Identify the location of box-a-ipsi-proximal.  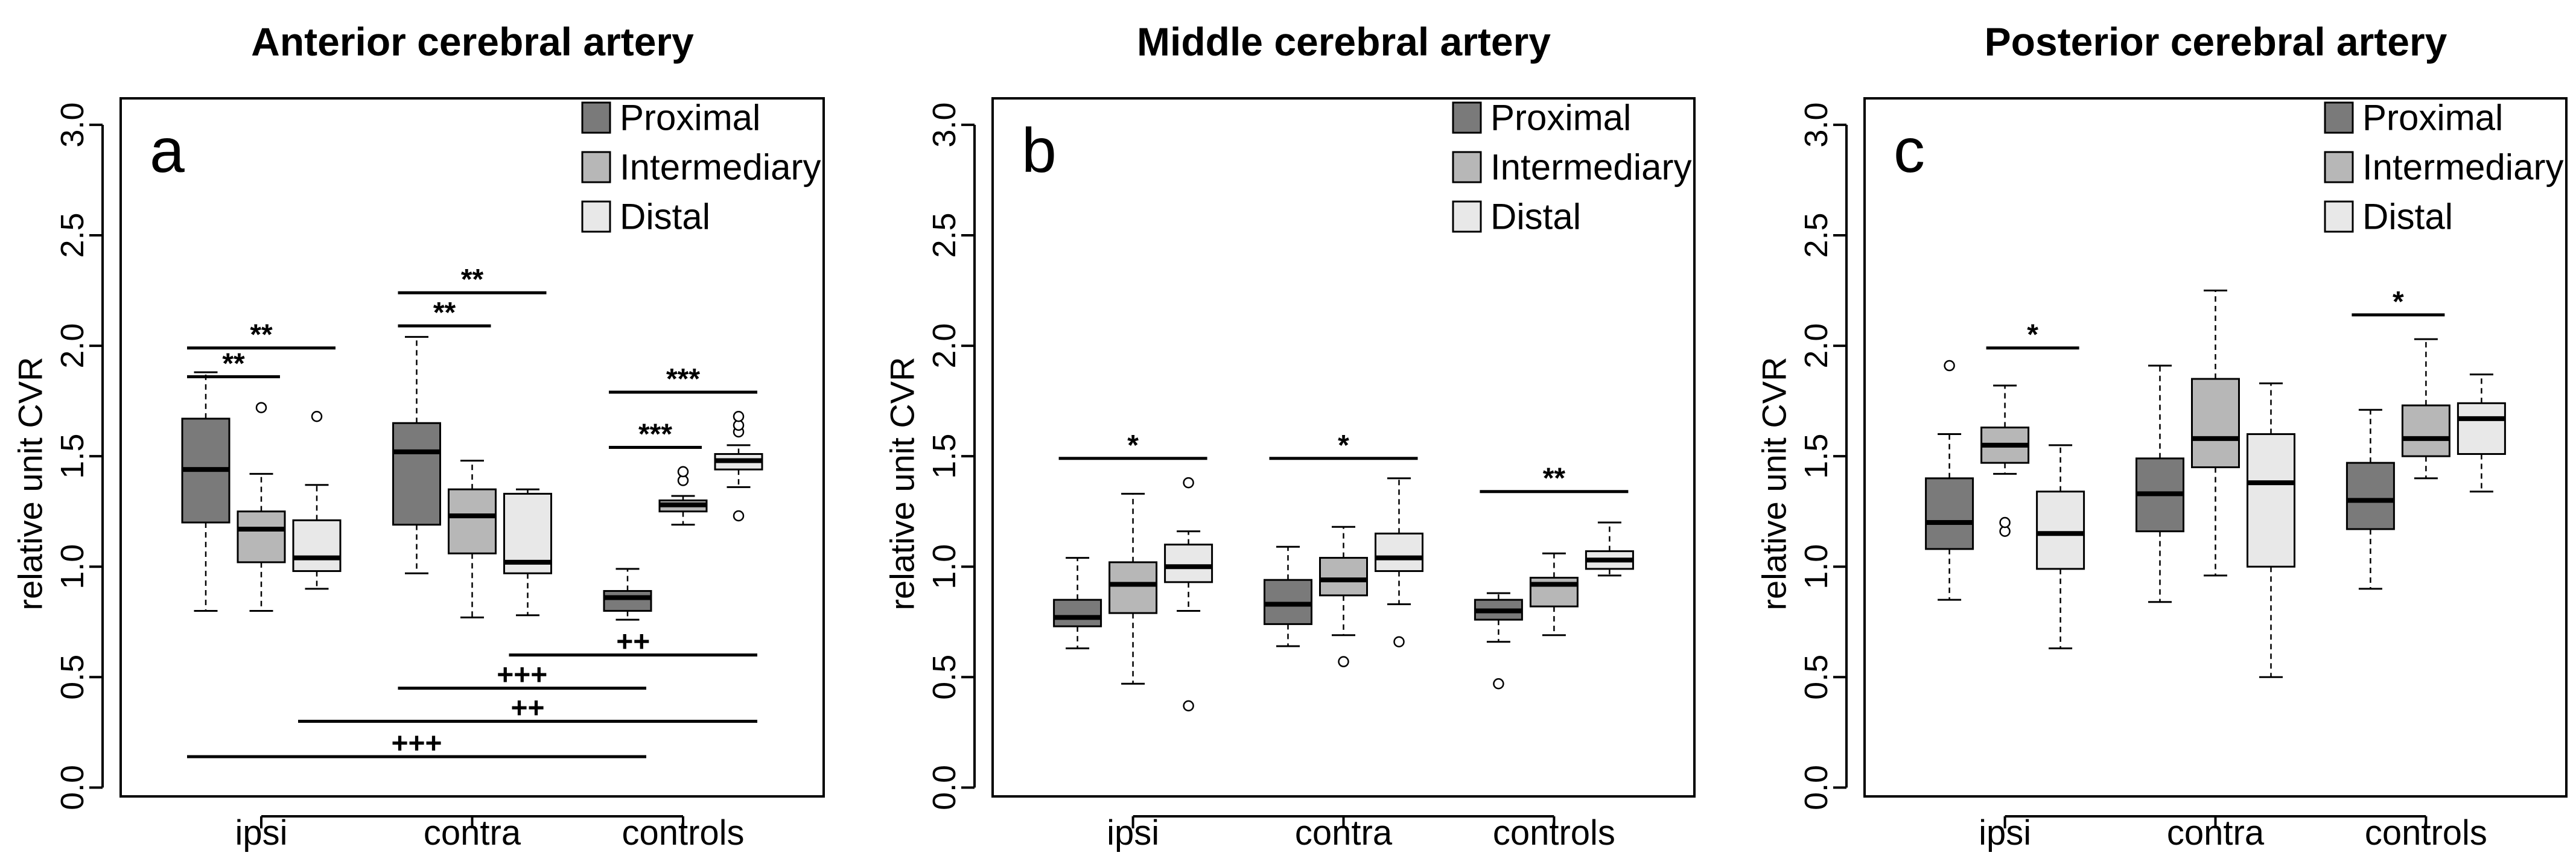
(206, 491).